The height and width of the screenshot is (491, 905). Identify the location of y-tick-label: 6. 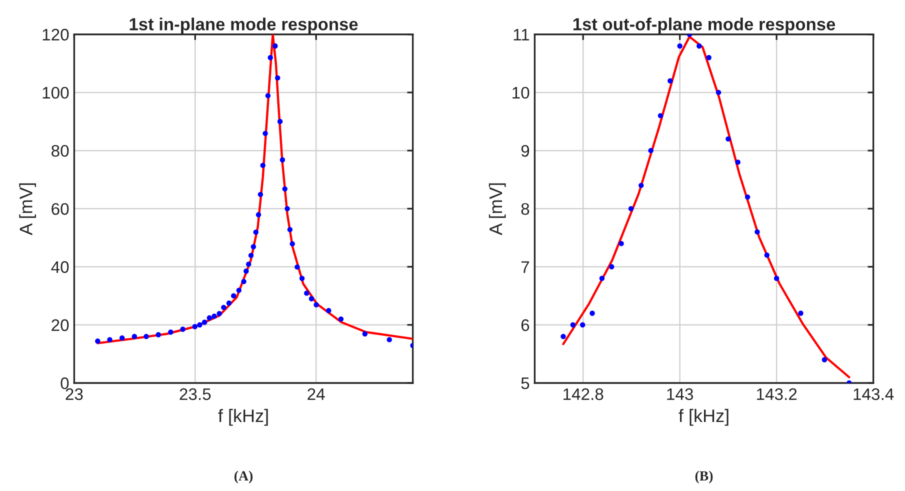
(525, 325).